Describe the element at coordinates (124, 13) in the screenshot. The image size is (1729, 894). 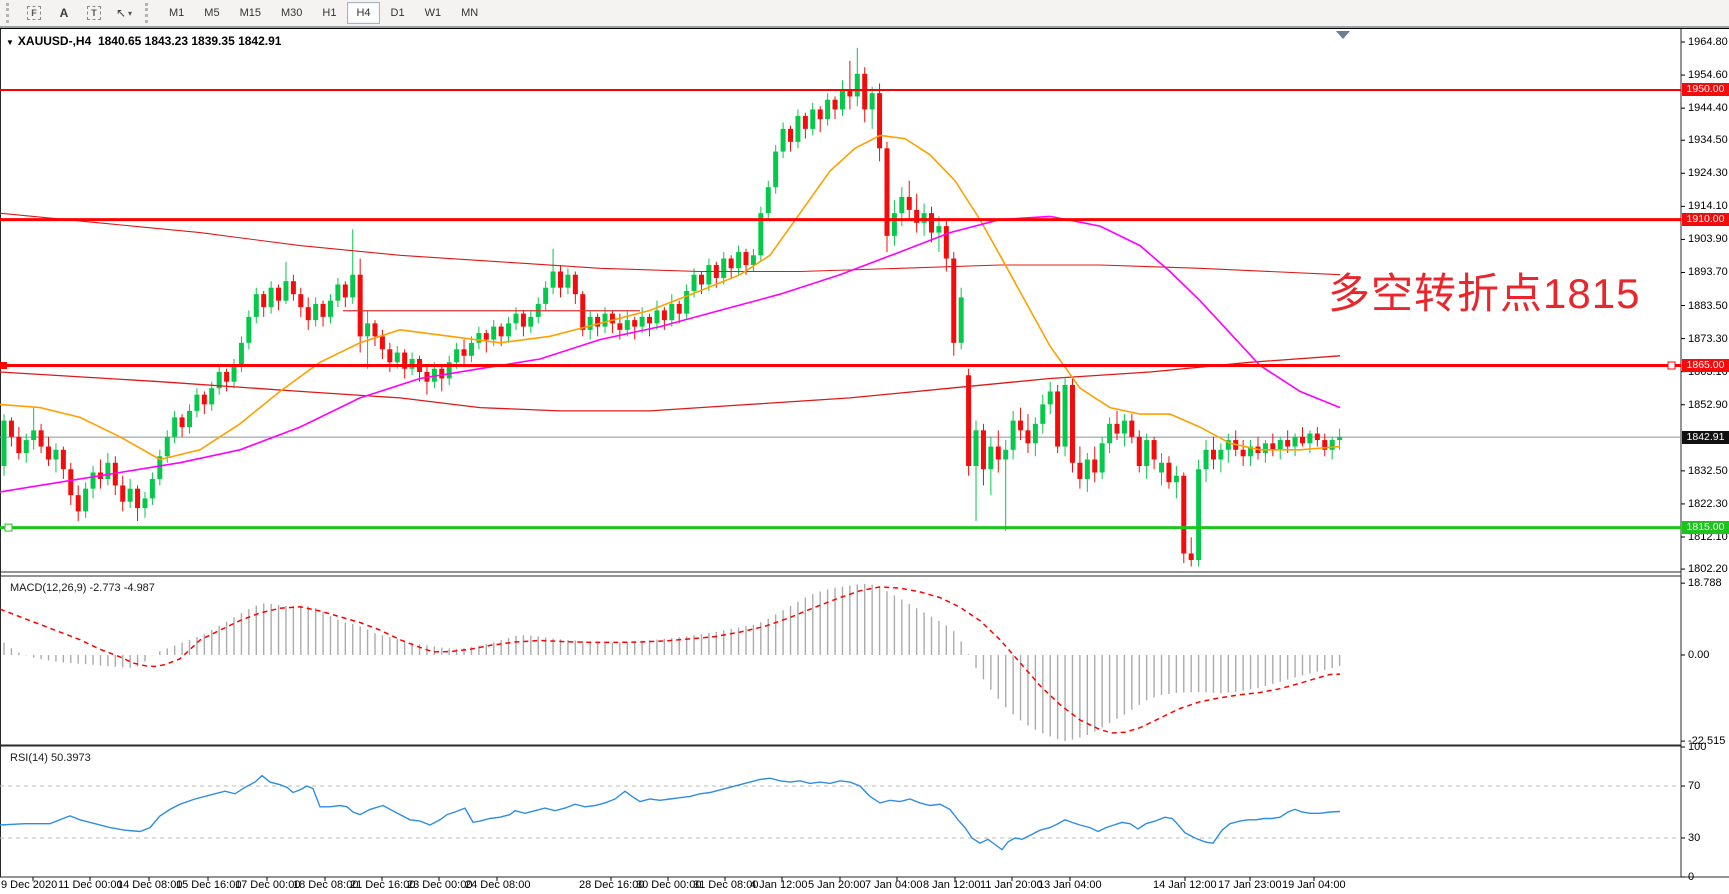
I see `cursor-tool-button: ↖ ▾` at that location.